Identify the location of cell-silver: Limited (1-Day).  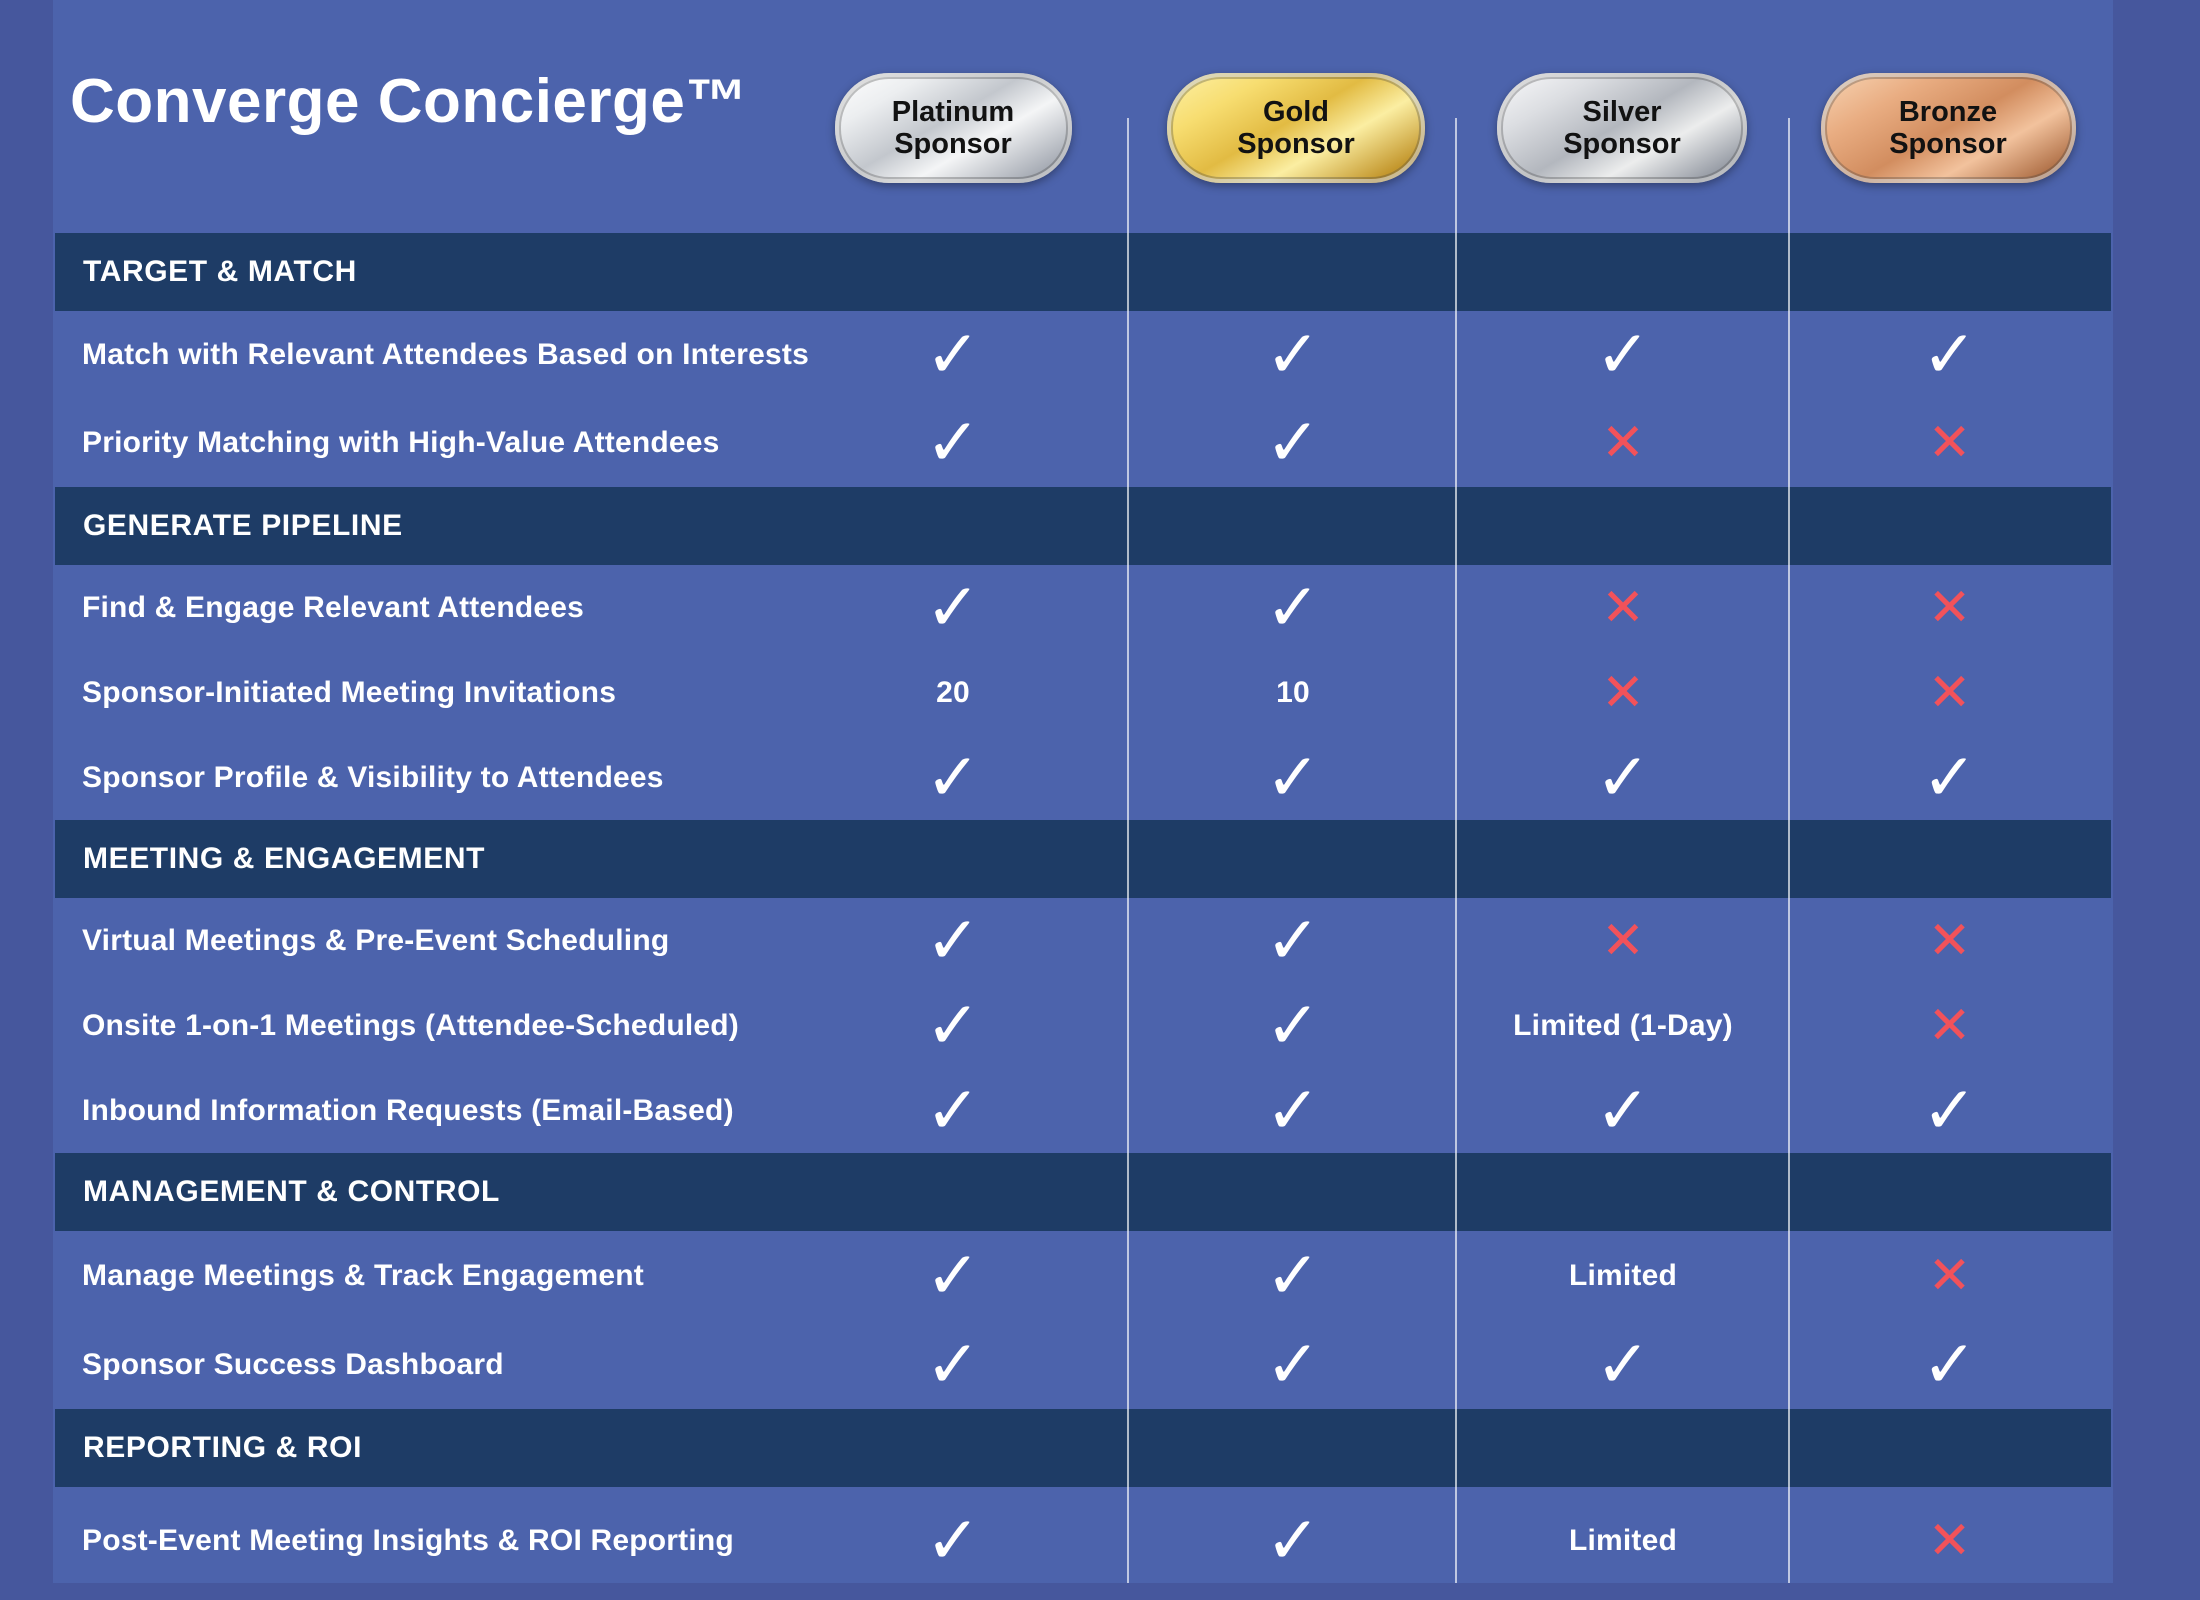
(1623, 1026).